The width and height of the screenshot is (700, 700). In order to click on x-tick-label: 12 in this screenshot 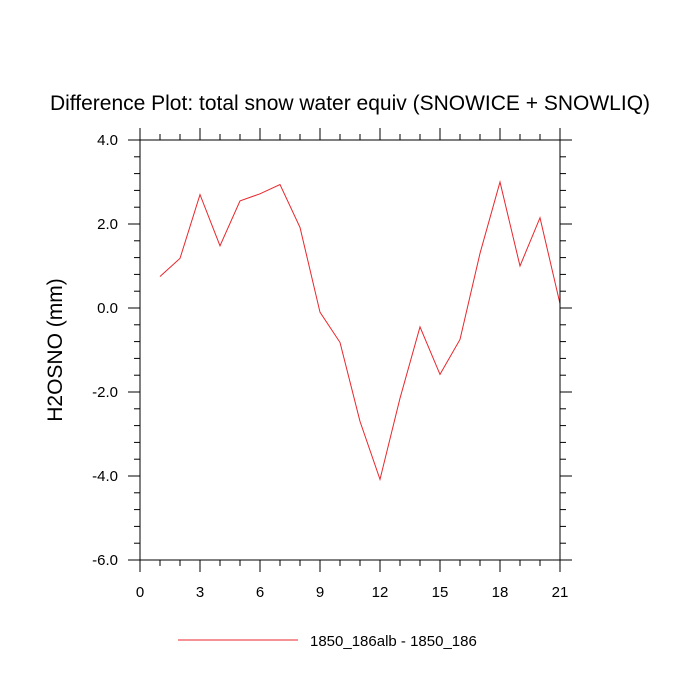, I will do `click(380, 592)`.